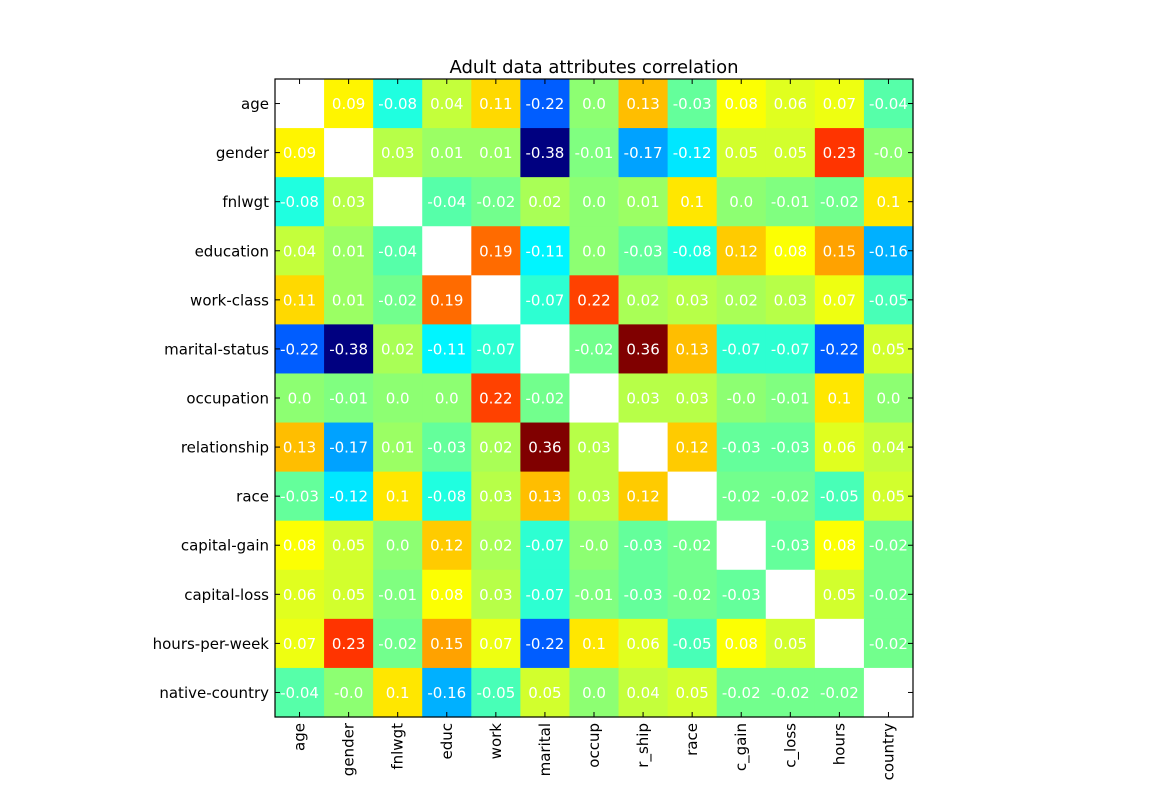 The width and height of the screenshot is (1158, 797). Describe the element at coordinates (299, 251) in the screenshot. I see `cell-value-label: 0.04` at that location.